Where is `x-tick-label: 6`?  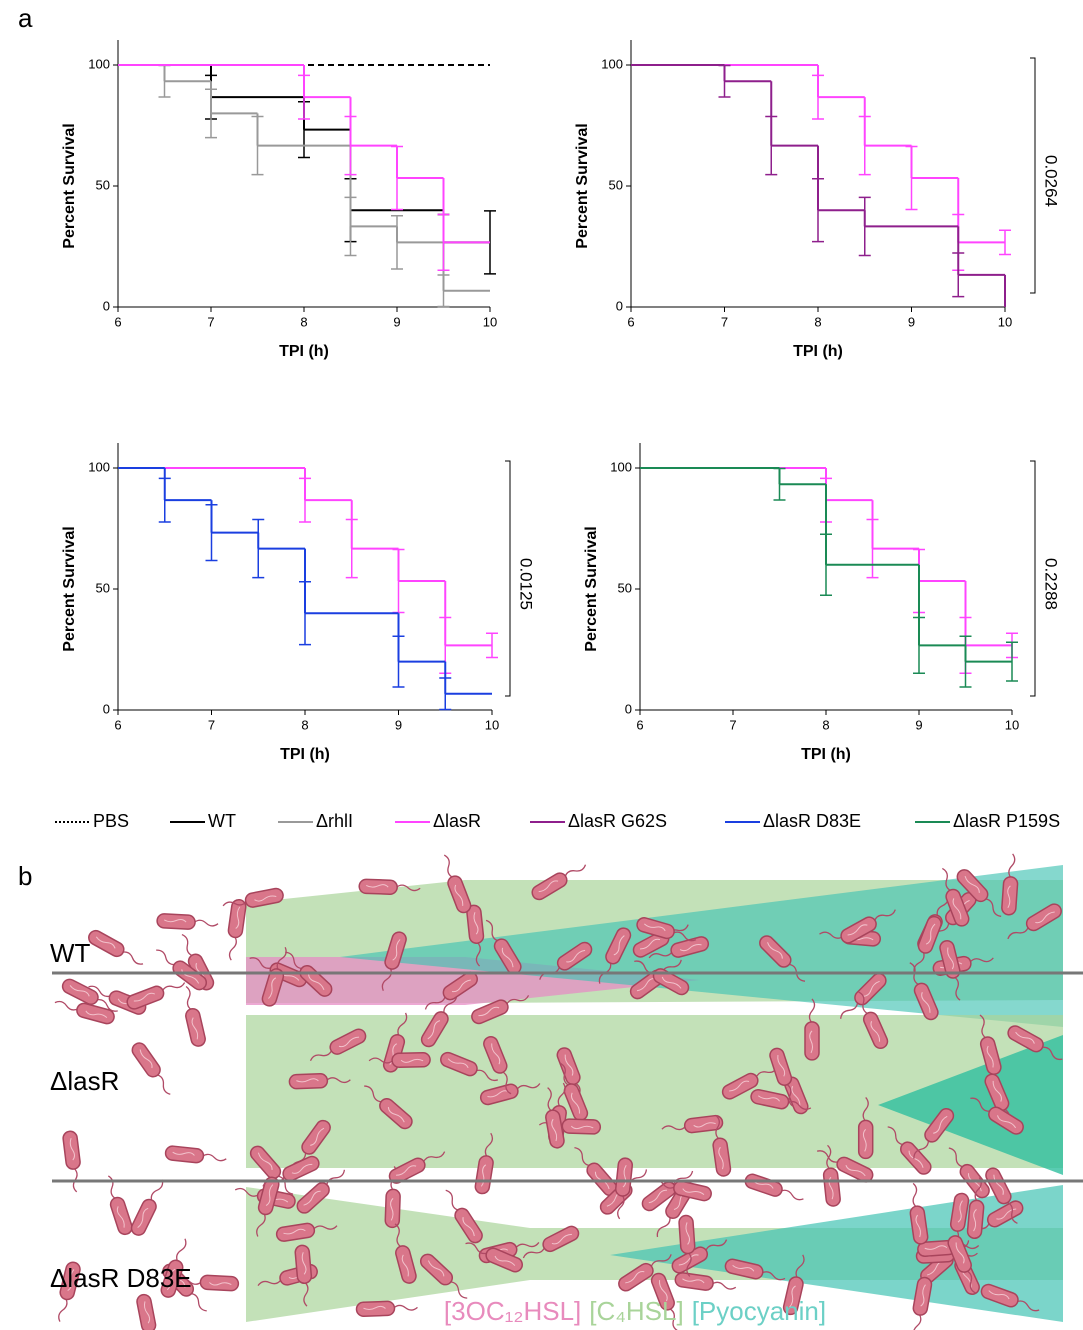 x-tick-label: 6 is located at coordinates (117, 724).